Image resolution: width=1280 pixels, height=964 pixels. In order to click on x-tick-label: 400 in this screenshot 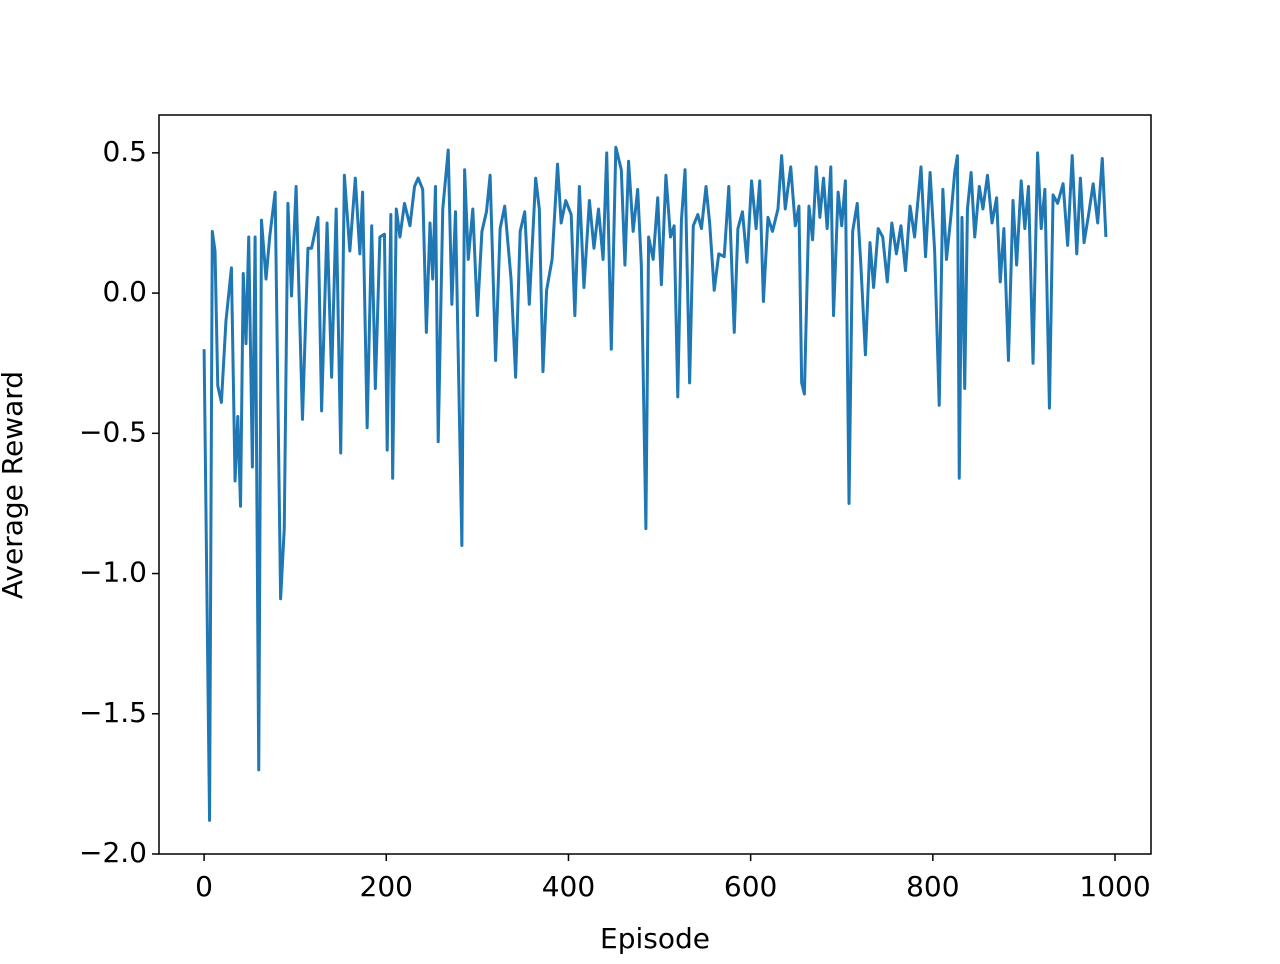, I will do `click(568, 886)`.